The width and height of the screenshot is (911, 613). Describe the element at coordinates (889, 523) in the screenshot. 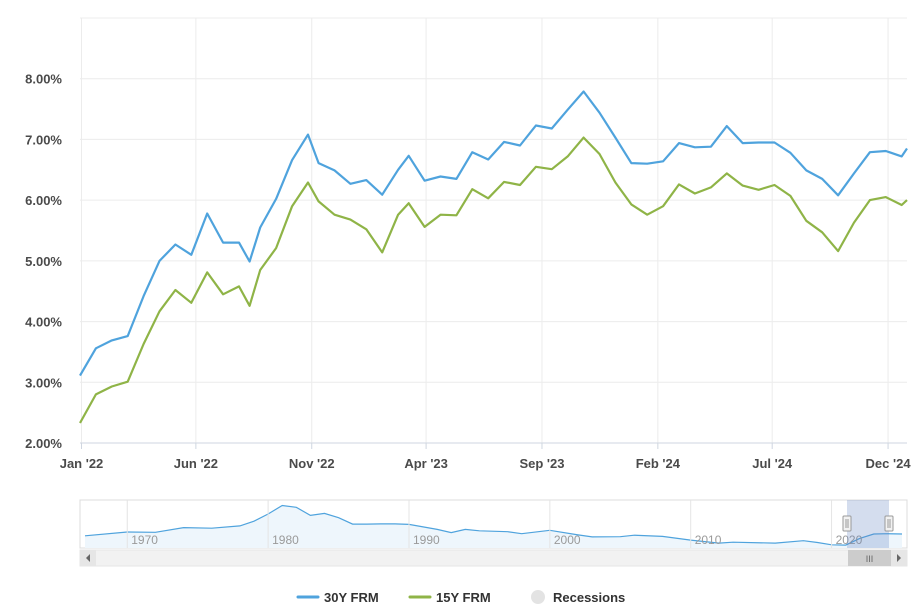

I see `navigator-handle-right` at that location.